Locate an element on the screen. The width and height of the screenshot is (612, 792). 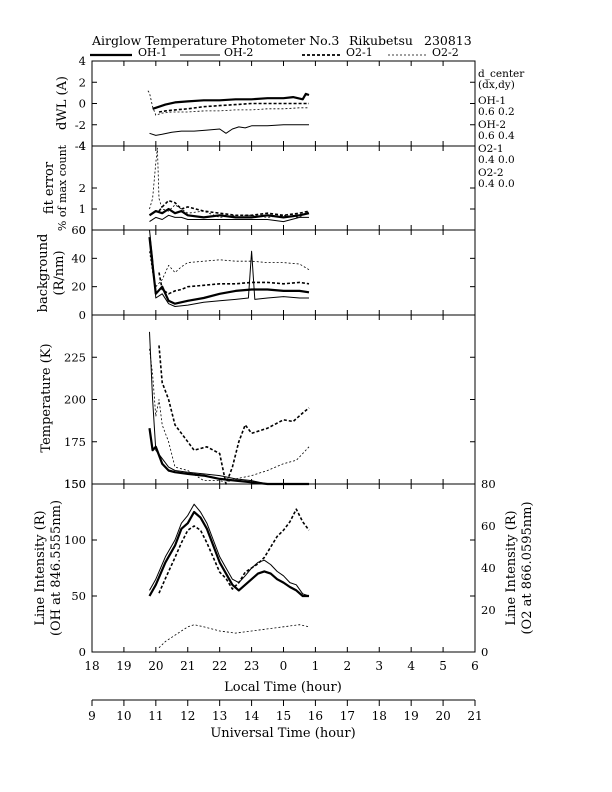
intensity-y-tick-label: 50 is located at coordinates (78, 596).